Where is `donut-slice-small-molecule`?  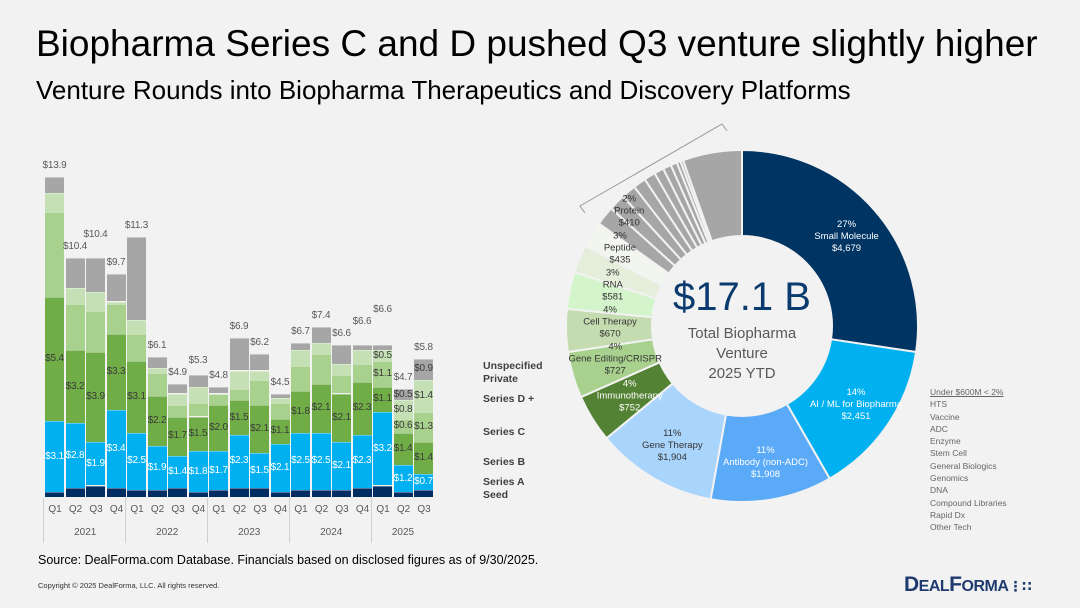
donut-slice-small-molecule is located at coordinates (830, 251).